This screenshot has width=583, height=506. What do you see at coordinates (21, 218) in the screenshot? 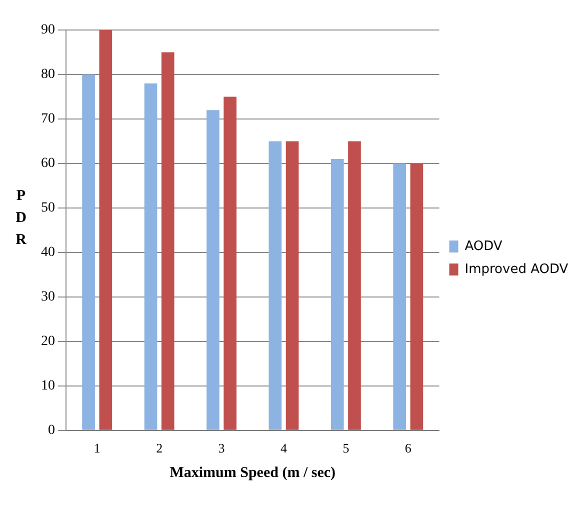
I see `y-axis-title: PDR` at bounding box center [21, 218].